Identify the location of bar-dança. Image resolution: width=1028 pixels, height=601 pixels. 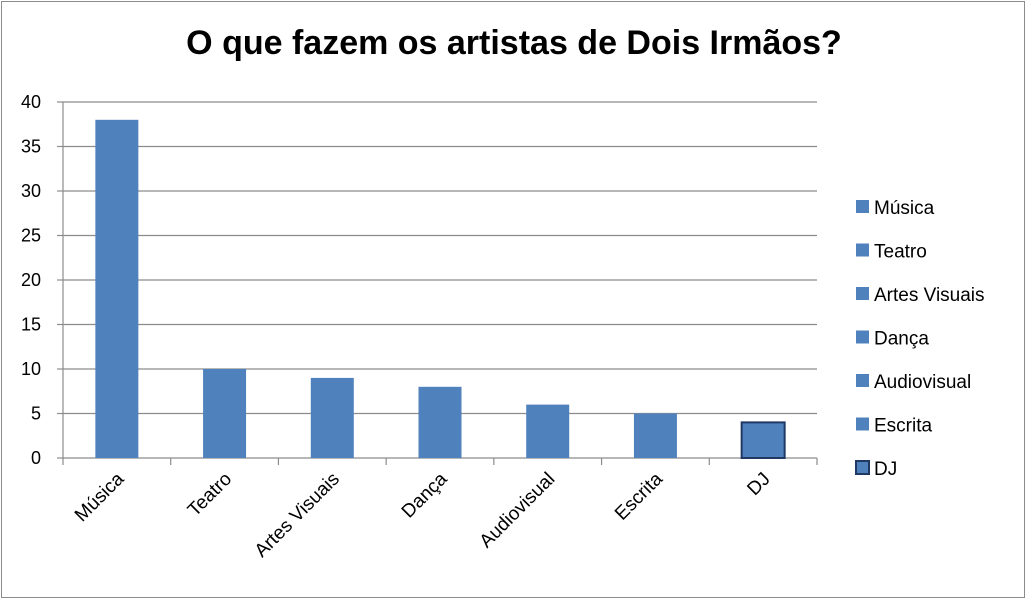
(440, 422).